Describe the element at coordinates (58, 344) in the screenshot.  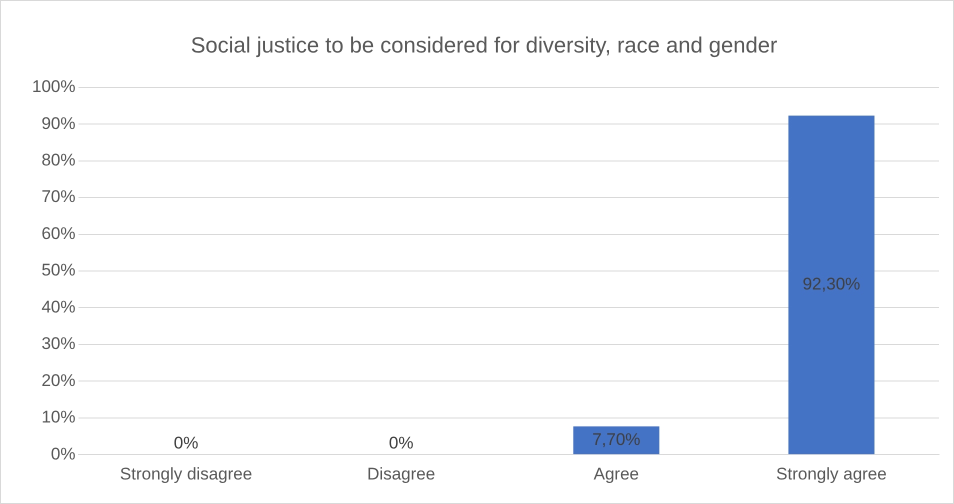
I see `y-tick-label: 30%` at that location.